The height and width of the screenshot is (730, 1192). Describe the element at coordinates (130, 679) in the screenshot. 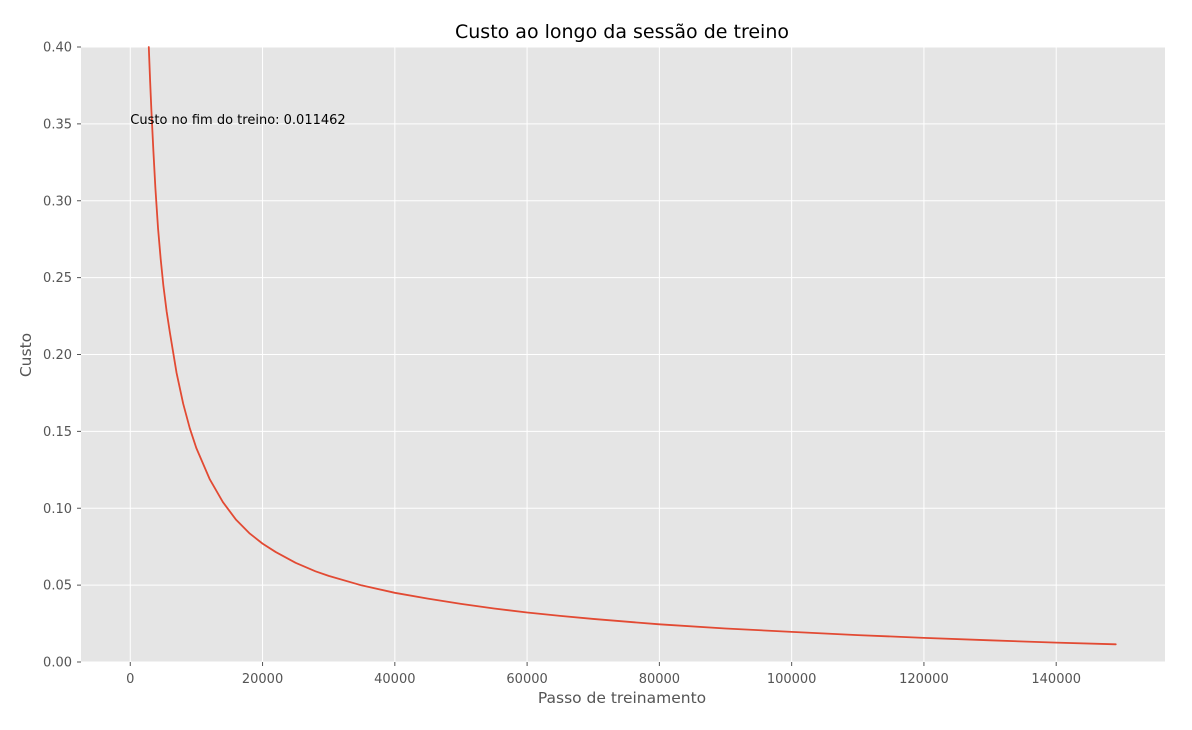

I see `x-tick-label: 0` at that location.